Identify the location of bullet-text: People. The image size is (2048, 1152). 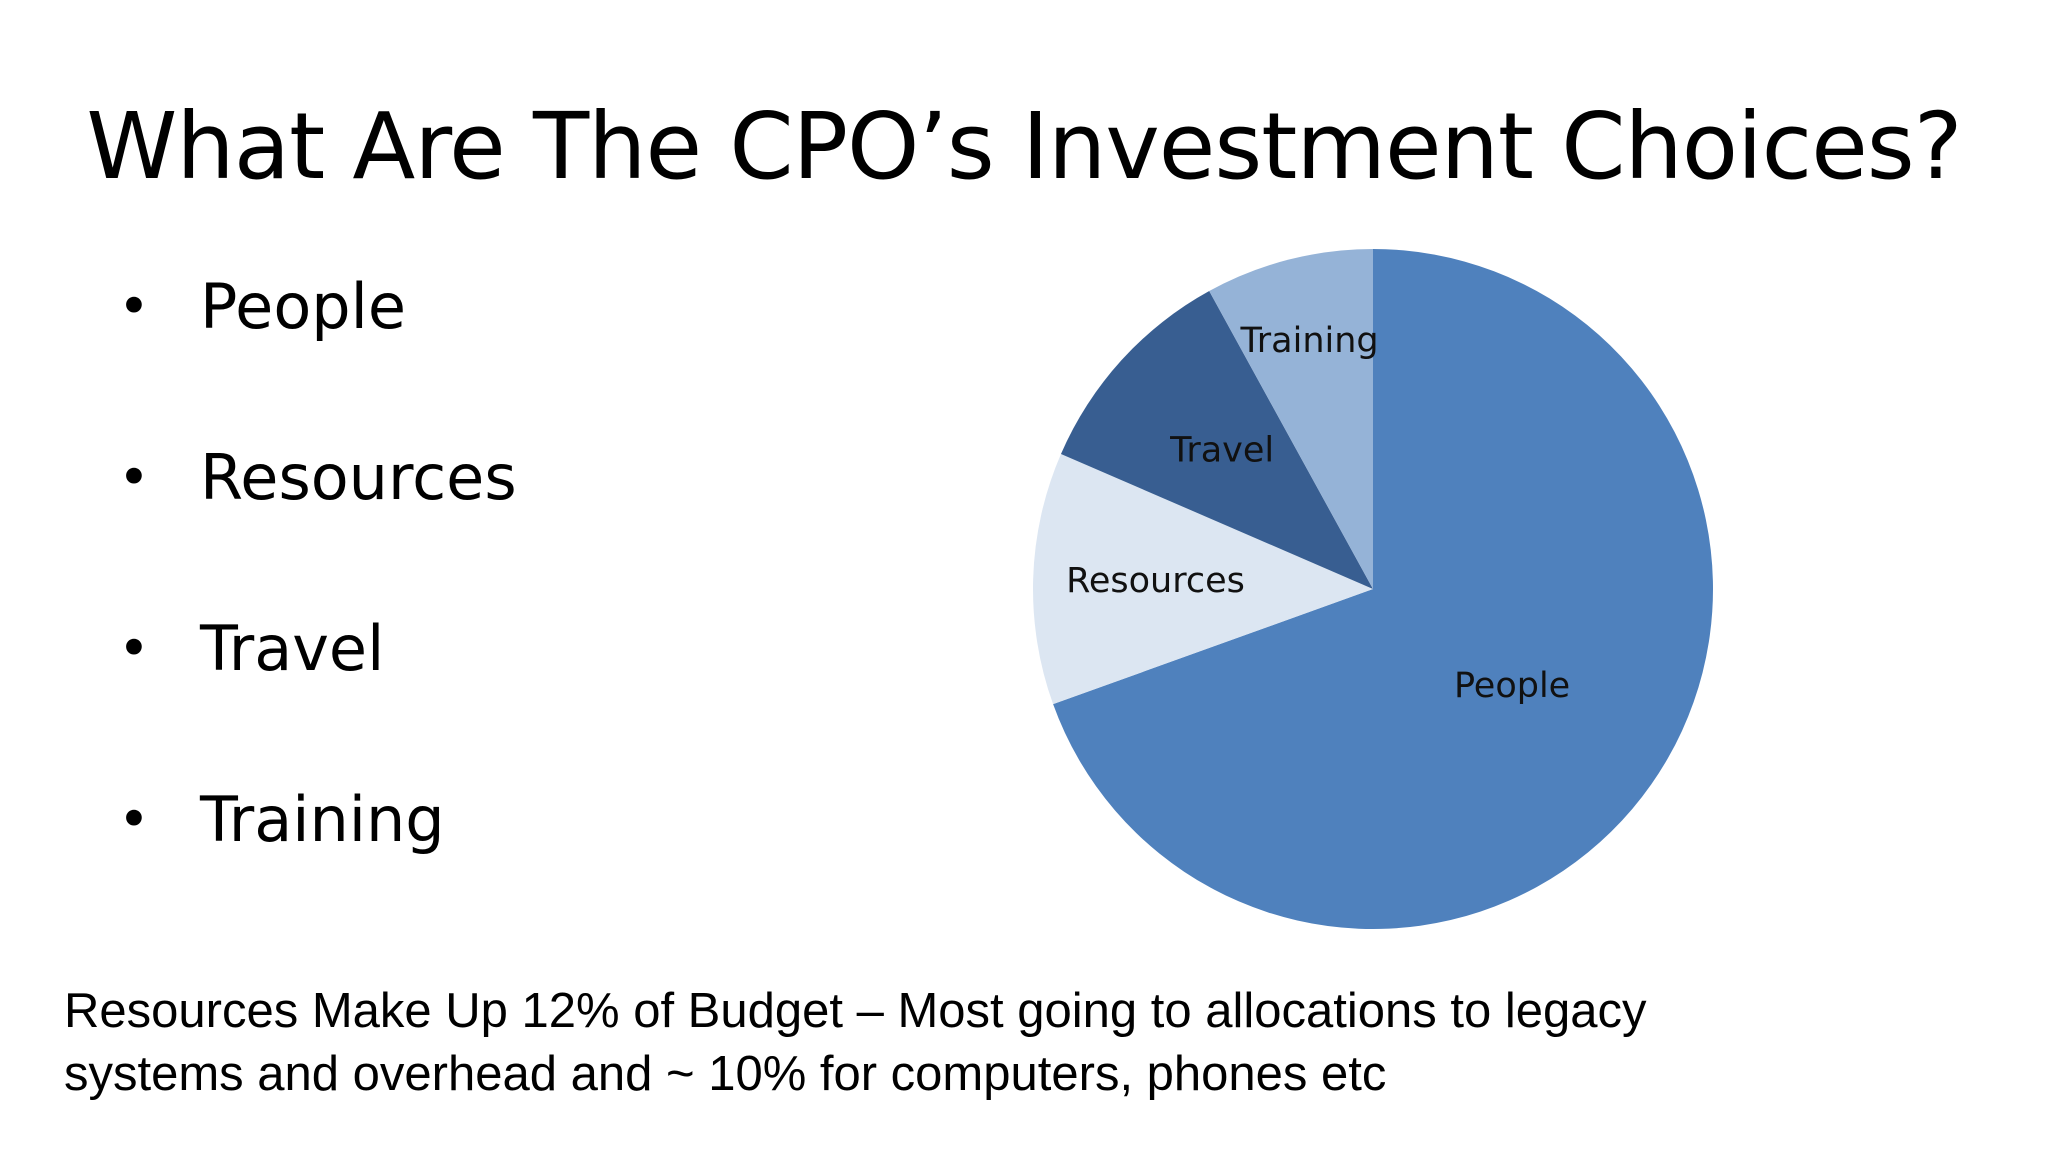
(303, 306).